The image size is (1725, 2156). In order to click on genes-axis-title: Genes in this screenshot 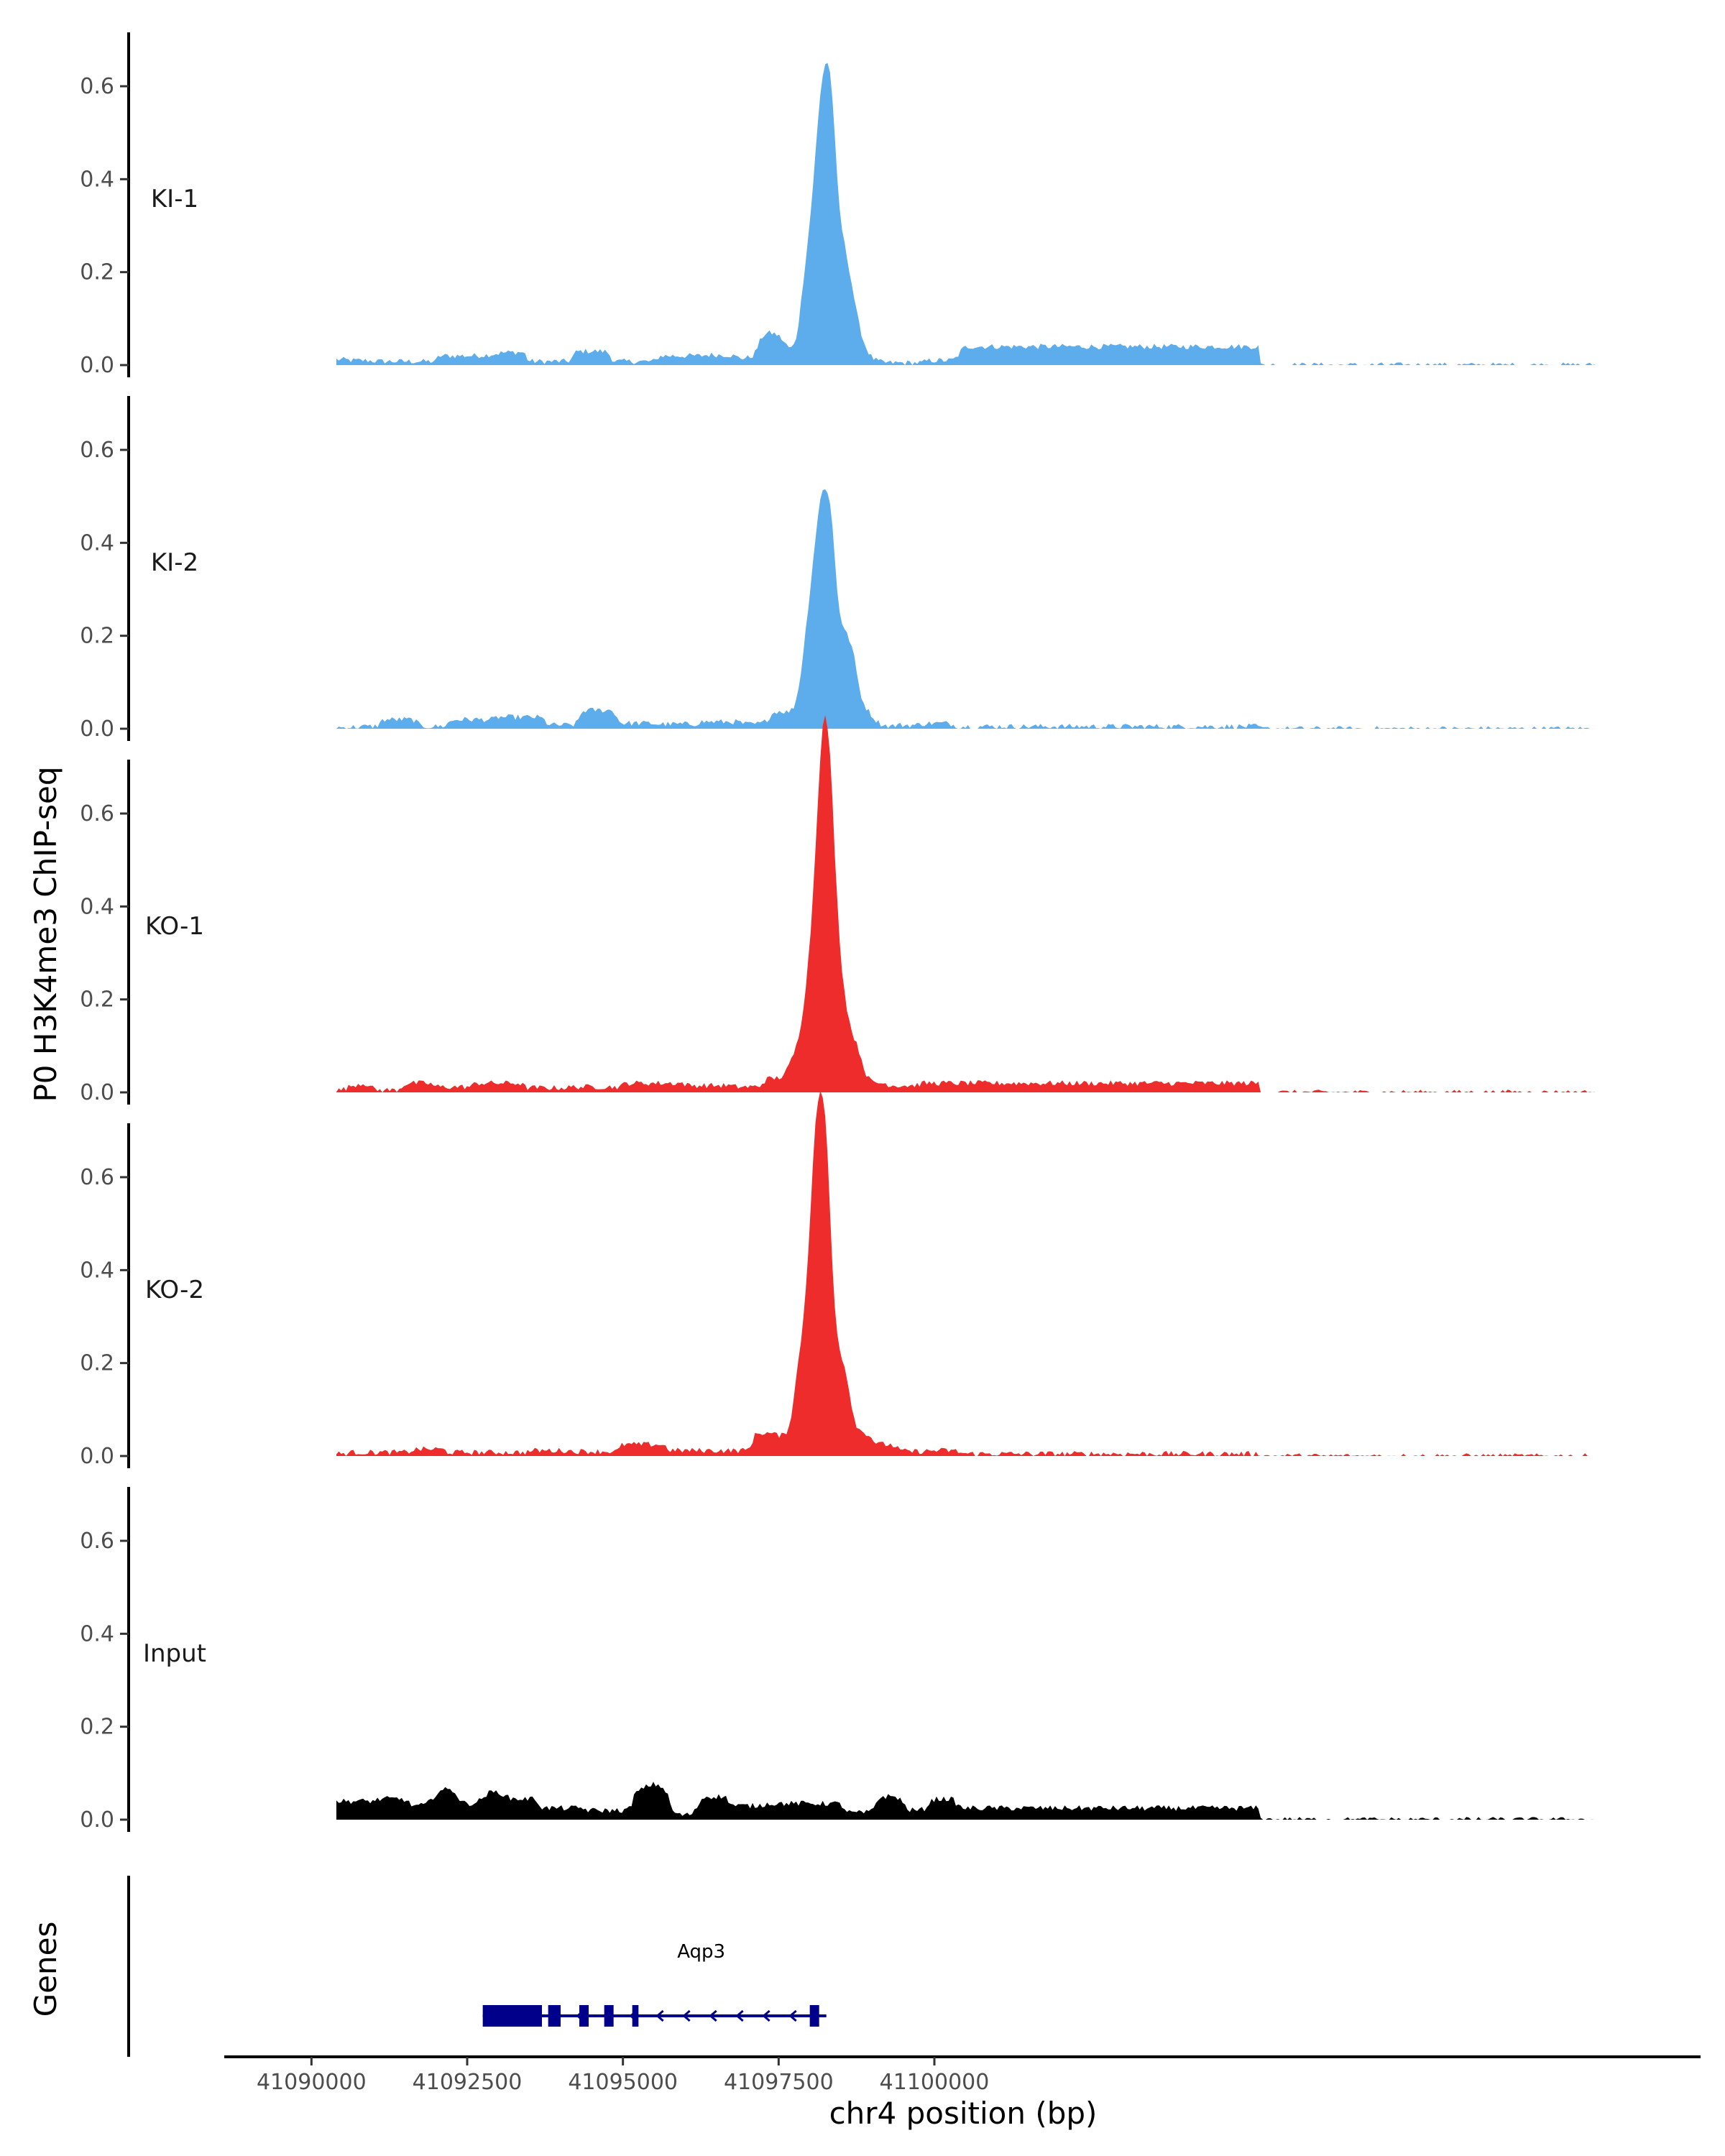, I will do `click(45, 1970)`.